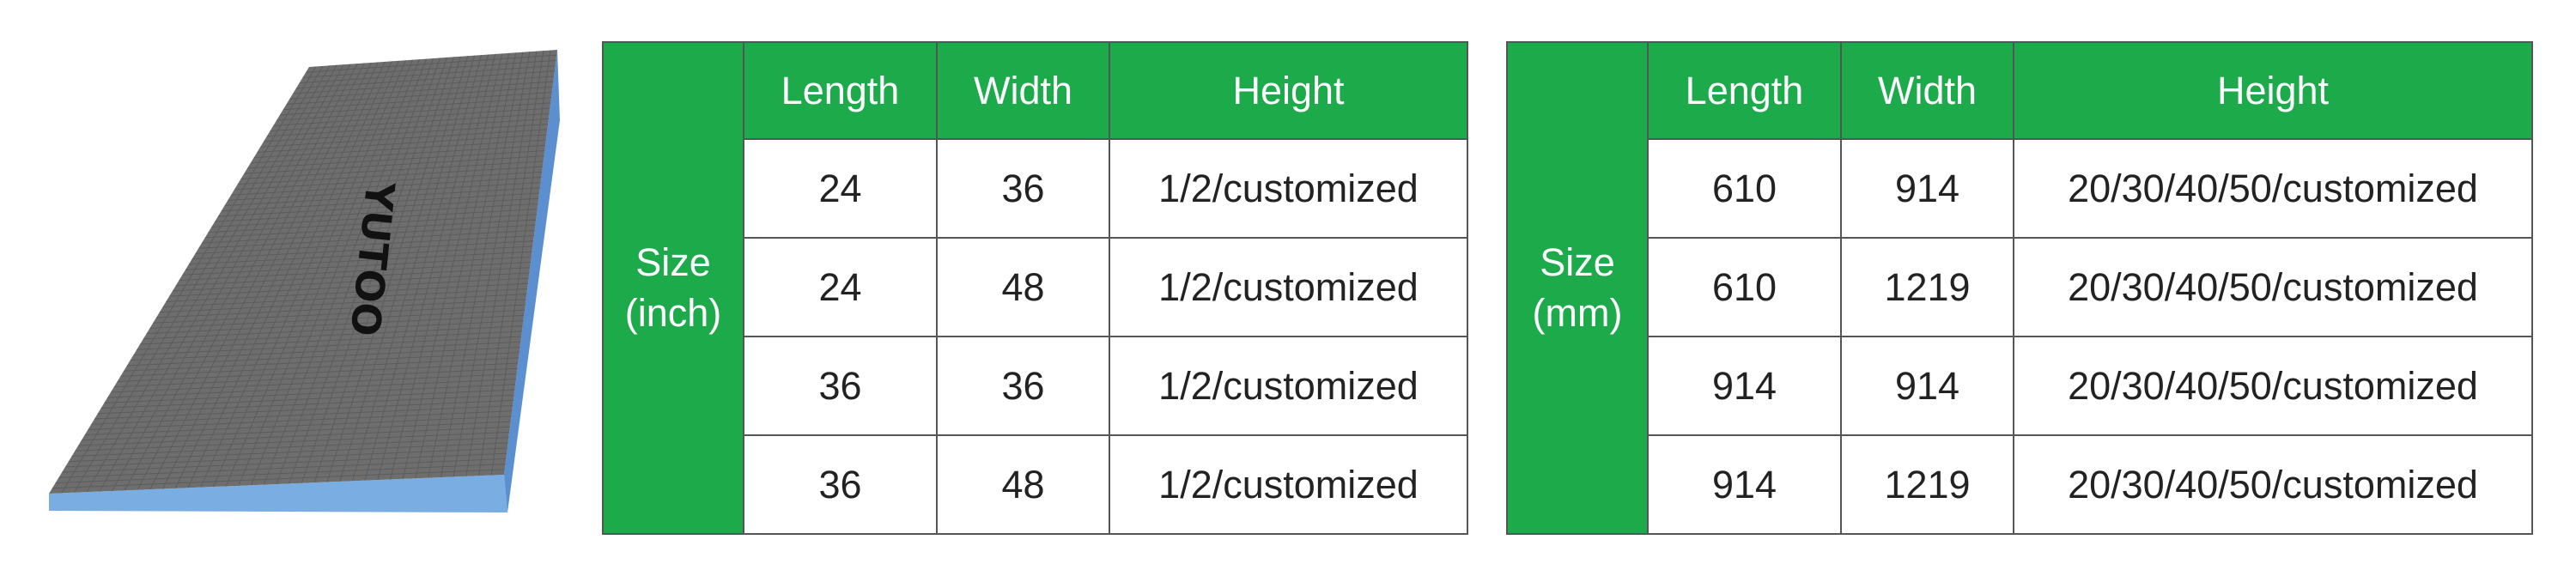 The image size is (2576, 570). What do you see at coordinates (278, 493) in the screenshot?
I see `board-front-edge` at bounding box center [278, 493].